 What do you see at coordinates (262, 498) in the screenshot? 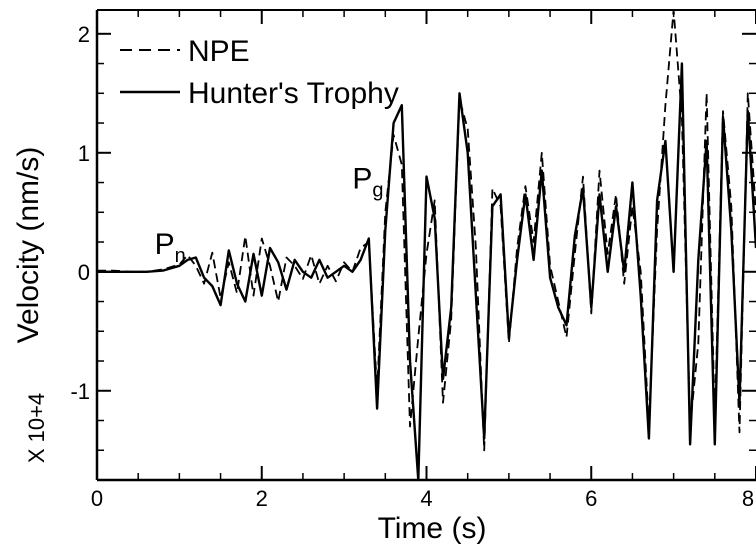
I see `x-tick-label: 2` at bounding box center [262, 498].